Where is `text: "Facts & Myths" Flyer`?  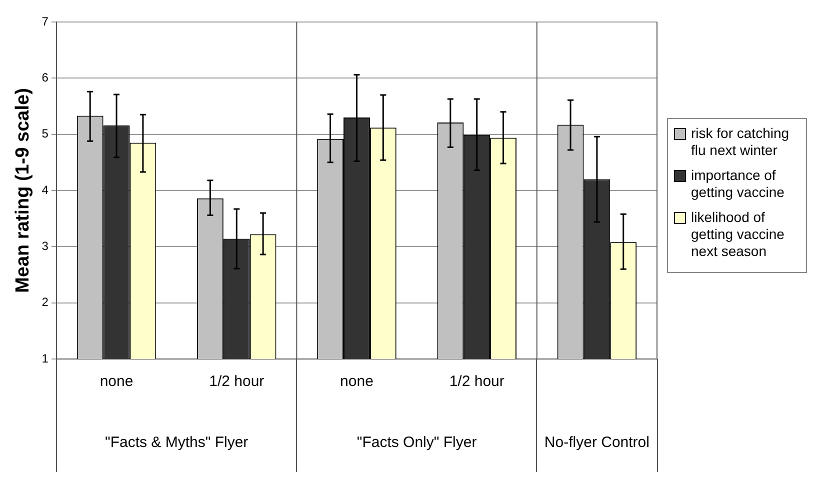 text: "Facts & Myths" Flyer is located at coordinates (176, 443).